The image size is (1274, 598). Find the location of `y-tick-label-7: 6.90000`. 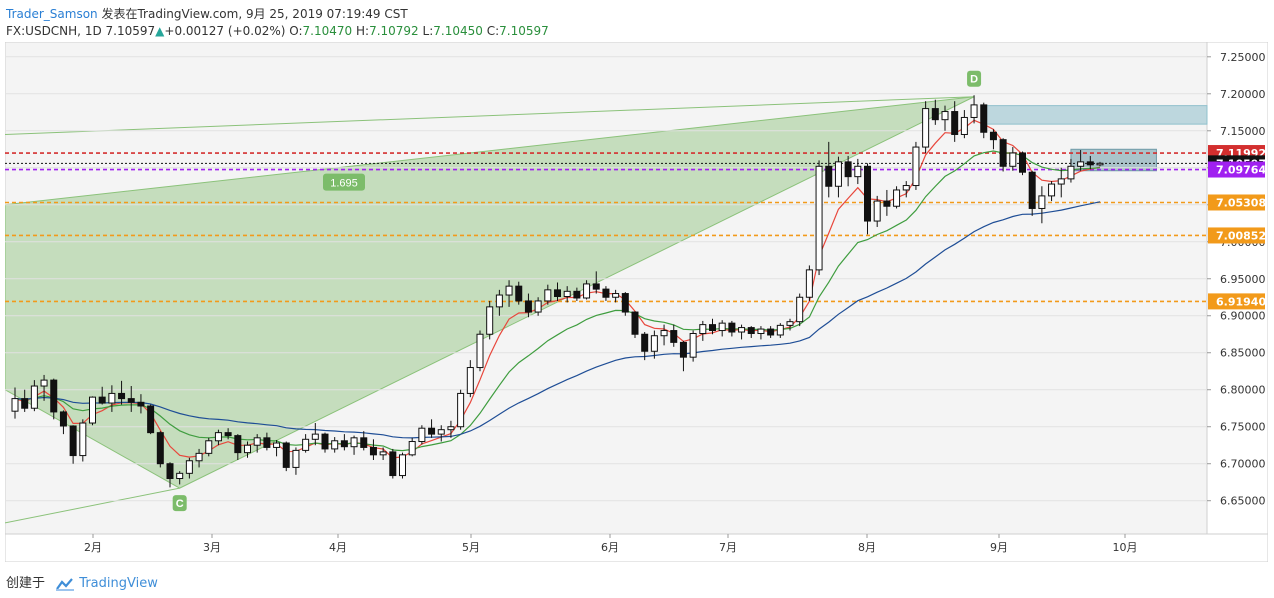

y-tick-label-7: 6.90000 is located at coordinates (1243, 316).